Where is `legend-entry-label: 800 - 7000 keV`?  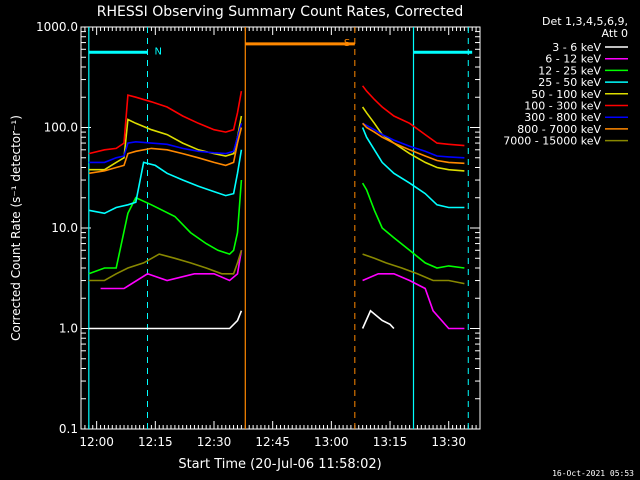
legend-entry-label: 800 - 7000 keV is located at coordinates (559, 129).